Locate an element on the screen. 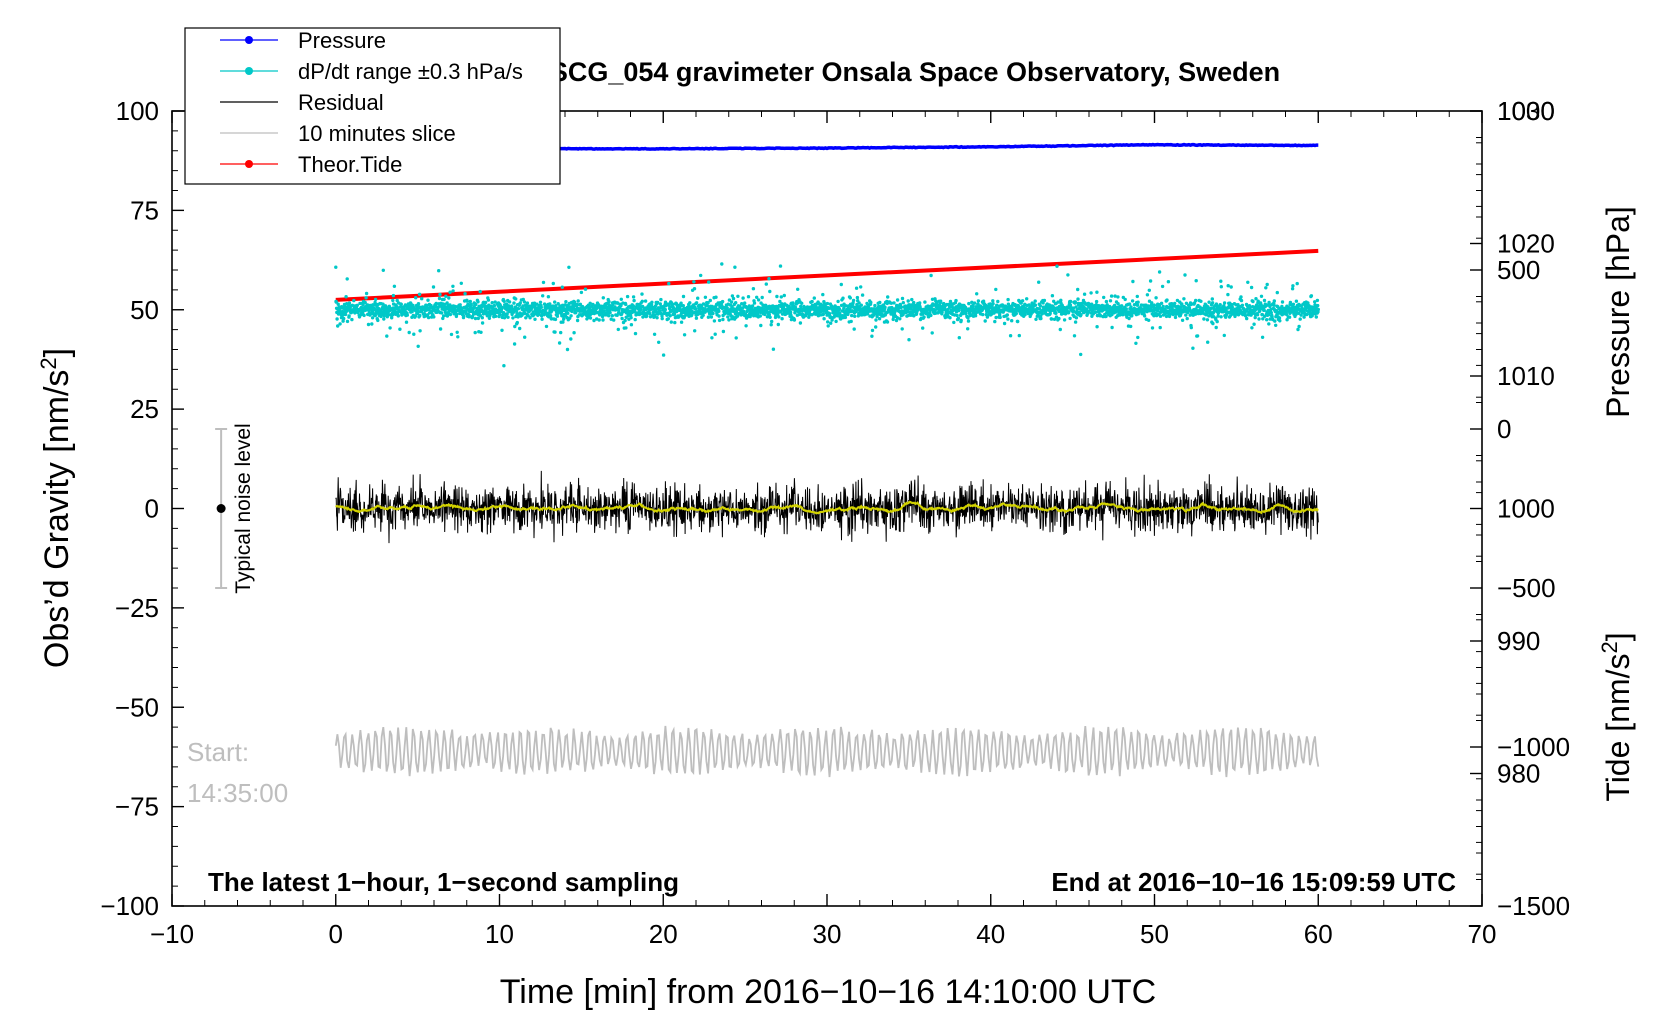  legend-label: Theor.Tide is located at coordinates (350, 164).